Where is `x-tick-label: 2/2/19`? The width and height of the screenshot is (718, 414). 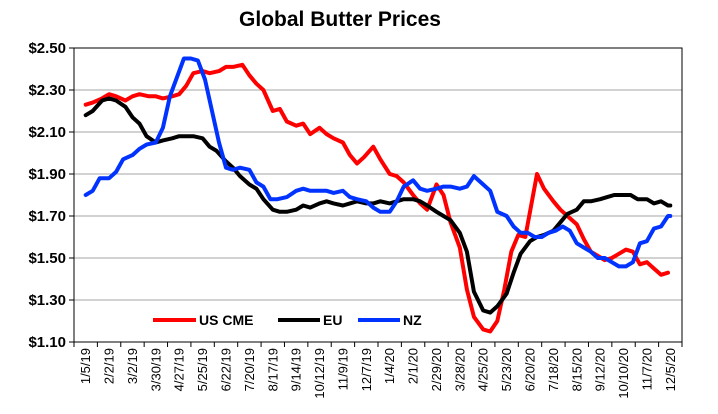 x-tick-label: 2/2/19 is located at coordinates (109, 366).